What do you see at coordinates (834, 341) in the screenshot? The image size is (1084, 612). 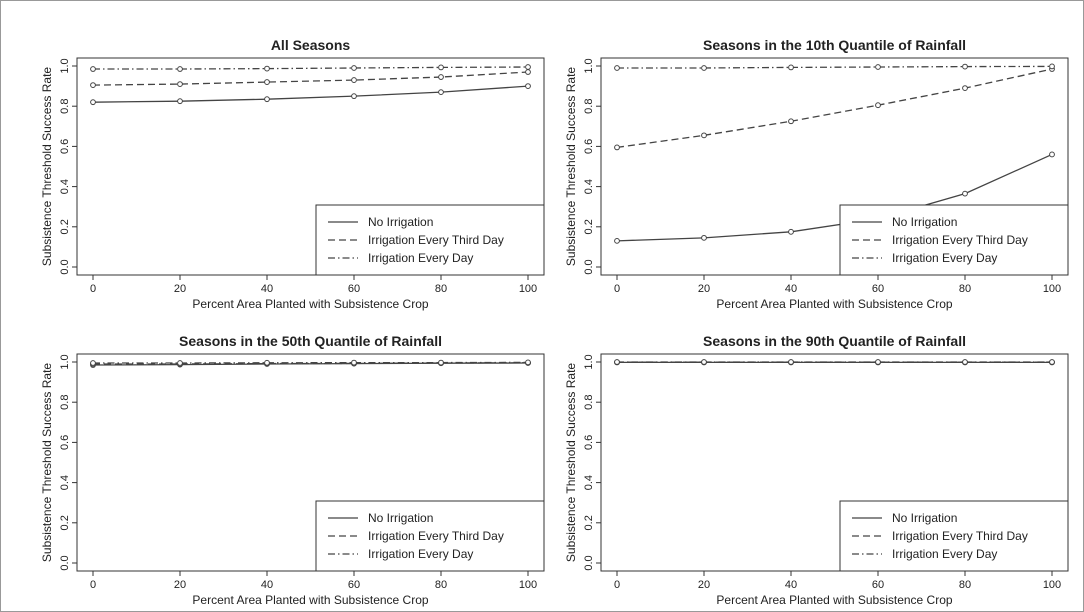 I see `chart-title: Seasons in the 90th Quantile of Rainfall` at bounding box center [834, 341].